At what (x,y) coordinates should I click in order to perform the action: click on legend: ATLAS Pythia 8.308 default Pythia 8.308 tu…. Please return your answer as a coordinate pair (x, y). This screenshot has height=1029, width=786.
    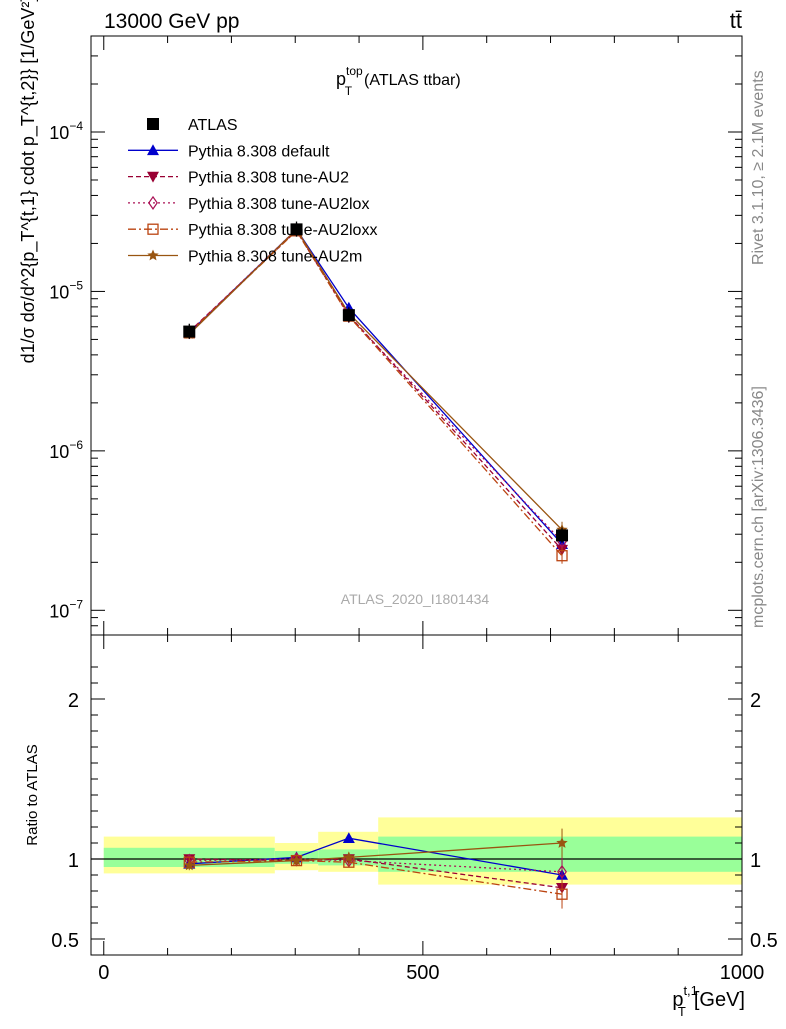
    Looking at the image, I should click on (252, 191).